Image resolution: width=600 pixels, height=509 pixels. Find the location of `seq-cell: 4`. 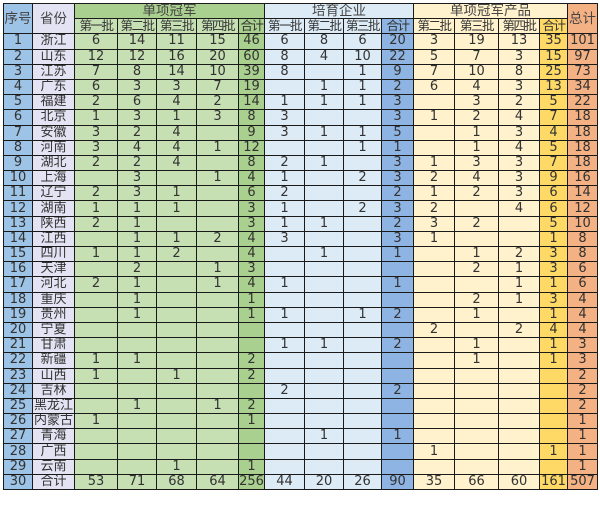

seq-cell: 4 is located at coordinates (18, 87).